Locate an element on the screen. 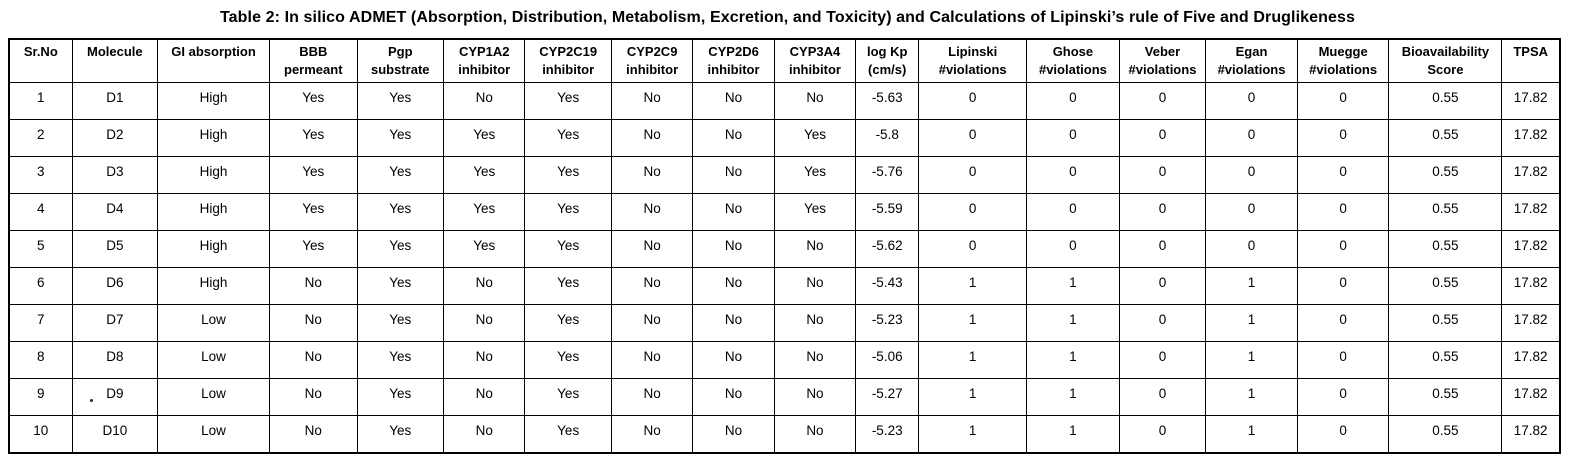  table-cell: 5 is located at coordinates (40, 248).